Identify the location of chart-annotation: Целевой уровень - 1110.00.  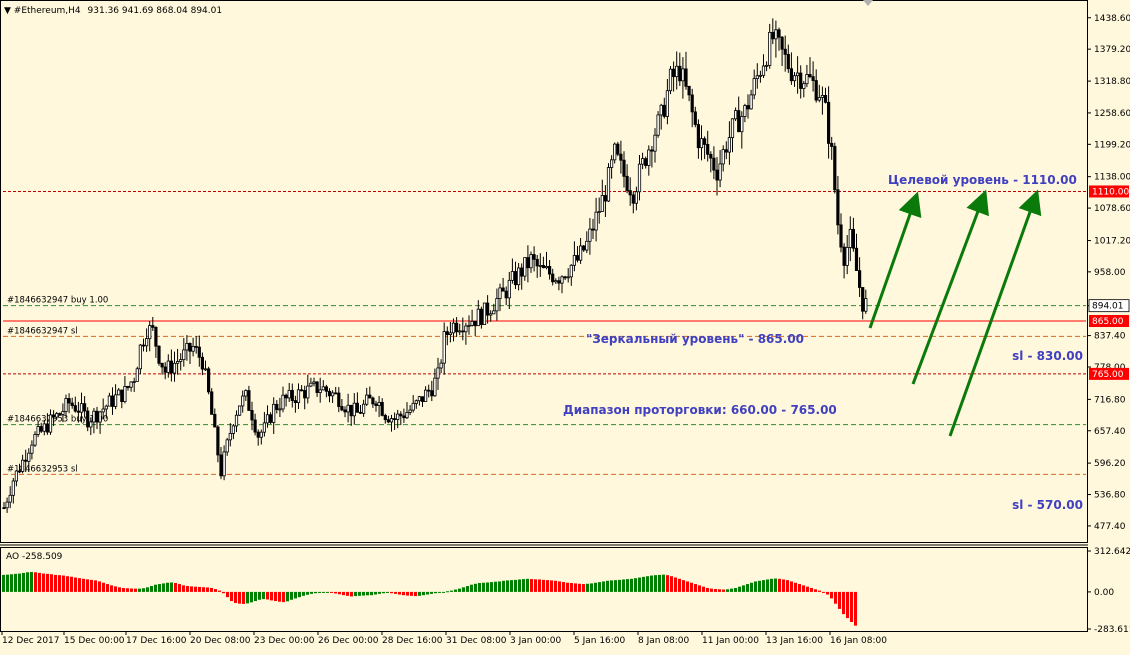
(982, 180).